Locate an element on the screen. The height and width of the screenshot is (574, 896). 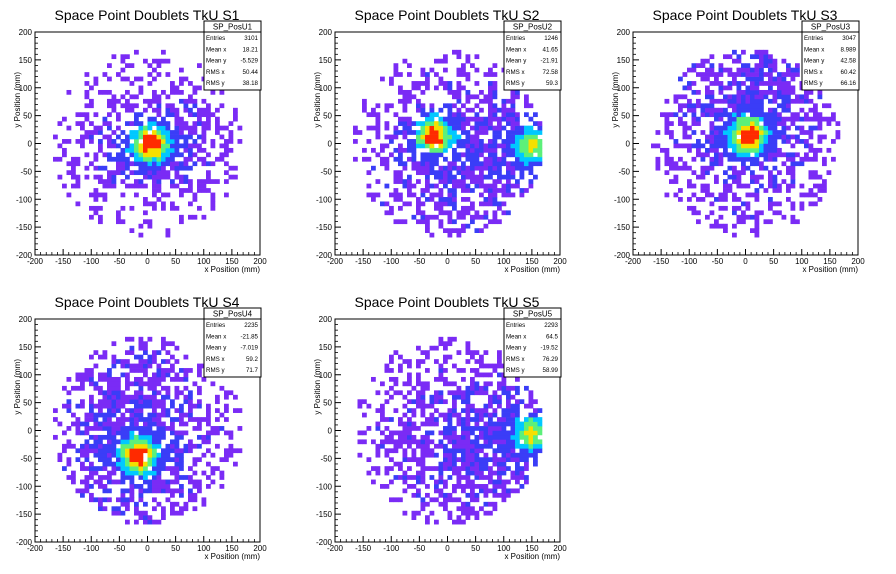
stats-key: Mean x is located at coordinates (216, 49).